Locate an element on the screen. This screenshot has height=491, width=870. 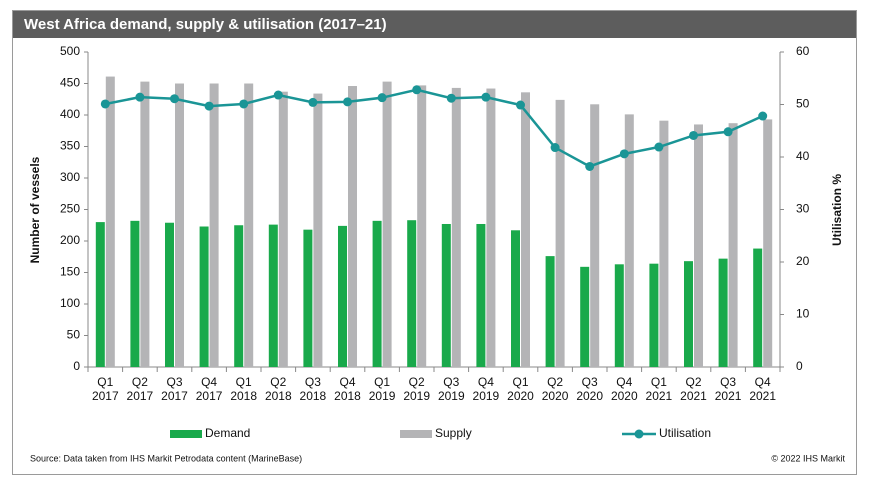
legend-label: Supply is located at coordinates (453, 433).